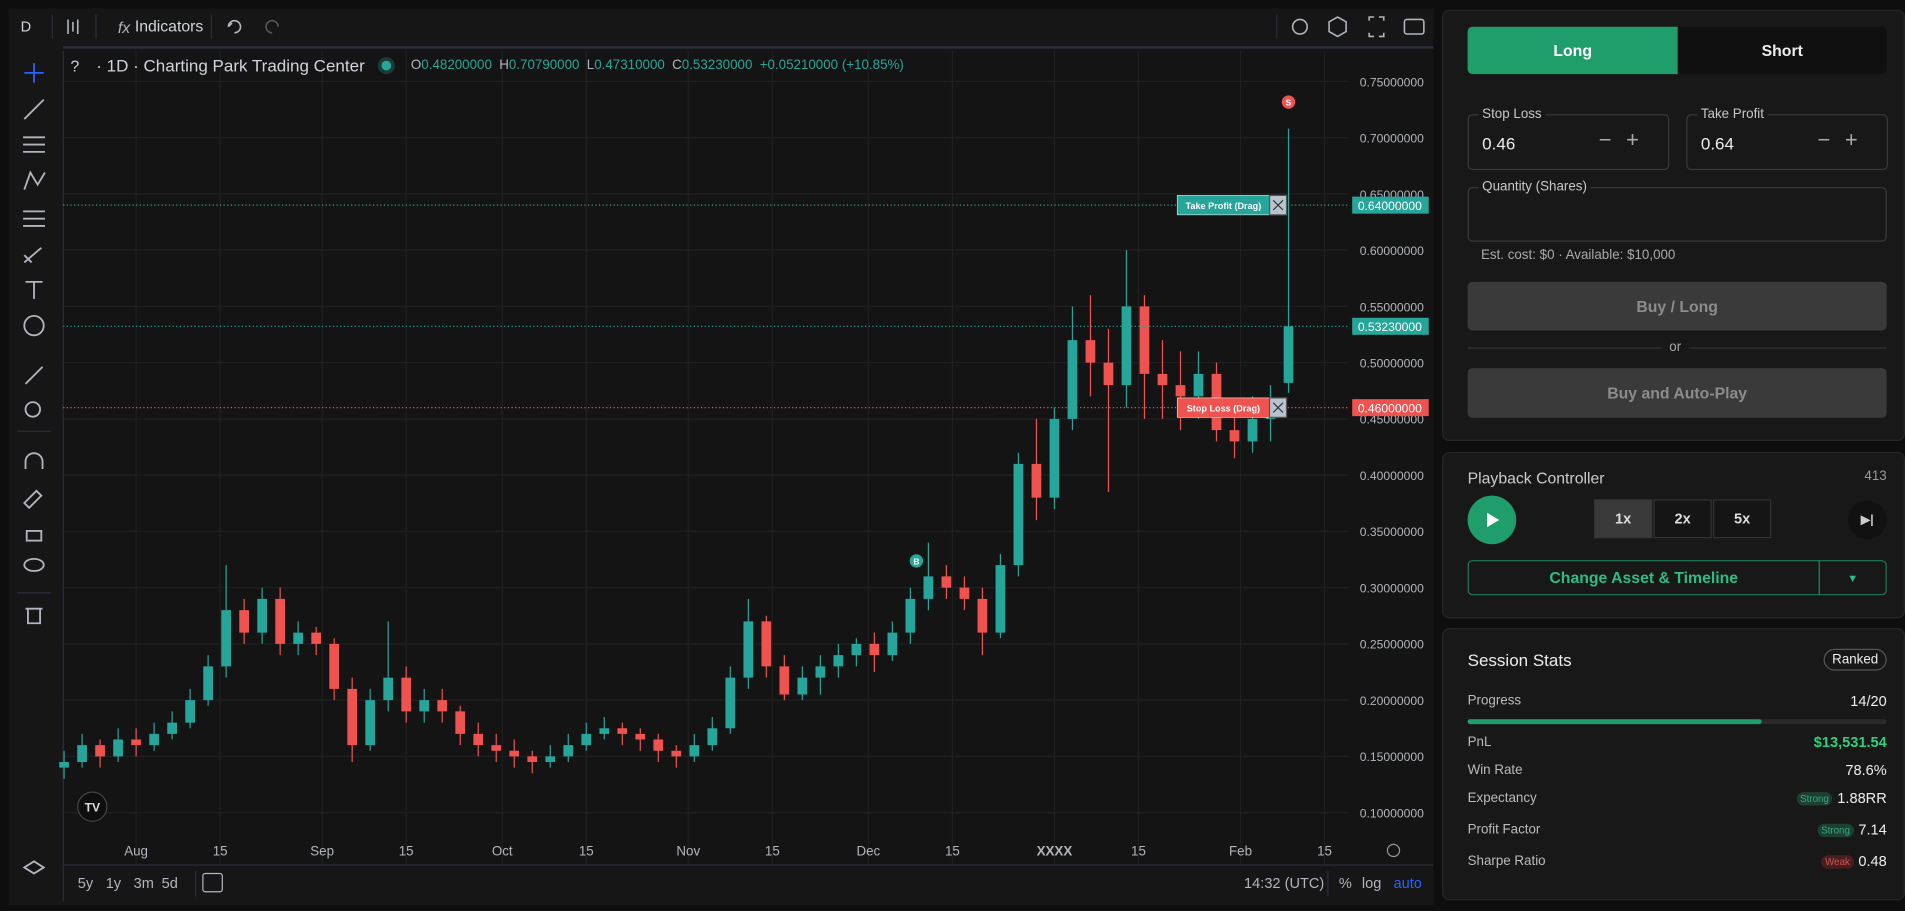 This screenshot has width=1905, height=911. I want to click on stat-value: 78.6%, so click(1866, 770).